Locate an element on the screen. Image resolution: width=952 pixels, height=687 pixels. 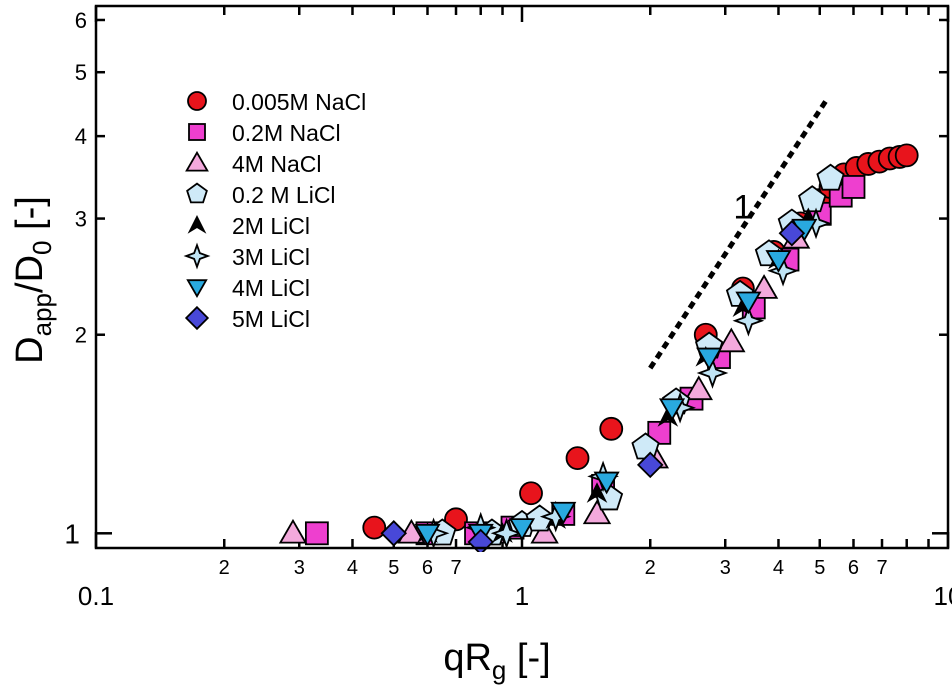
slope-annotation: 1 is located at coordinates (742, 208).